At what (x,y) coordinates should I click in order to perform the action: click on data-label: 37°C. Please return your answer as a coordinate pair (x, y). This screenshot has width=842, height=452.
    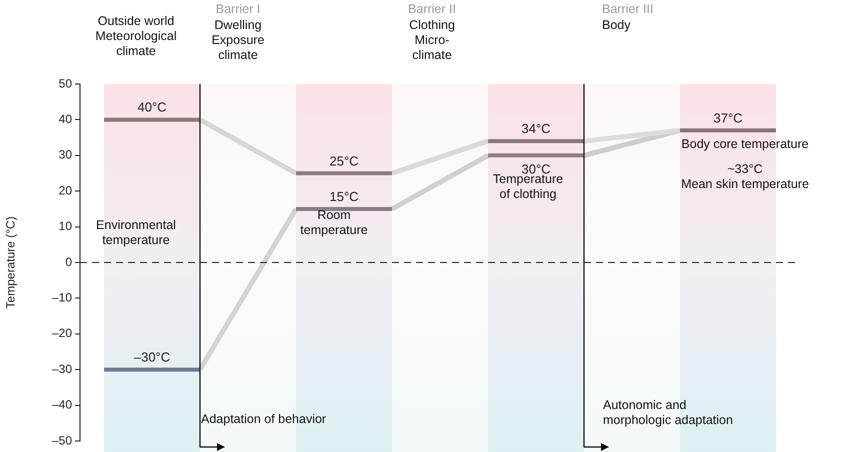
    Looking at the image, I should click on (728, 118).